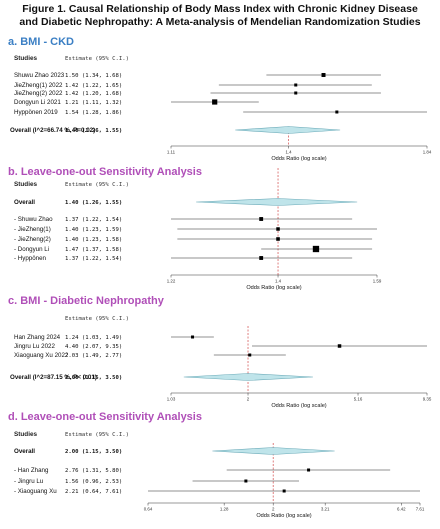  Describe the element at coordinates (427, 399) in the screenshot. I see `x-tick-label: 9.35` at that location.